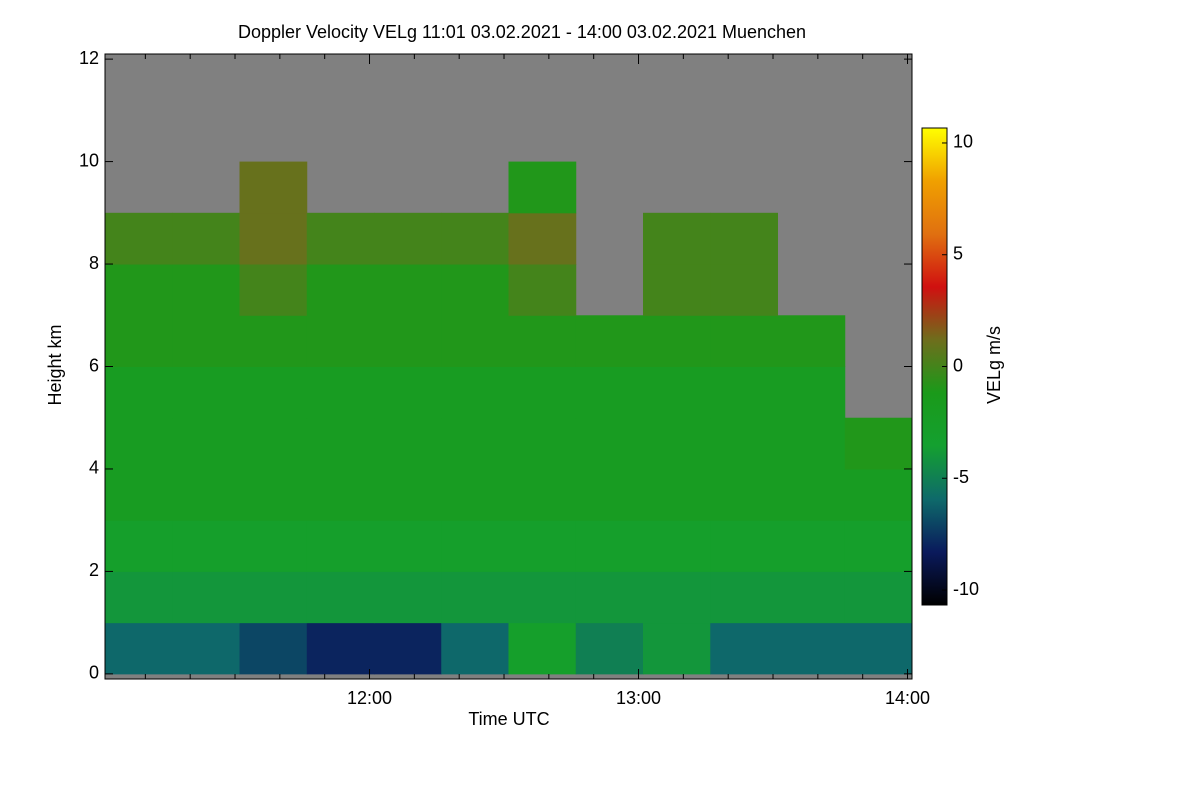 The height and width of the screenshot is (805, 1200). I want to click on x-tick-label: 14:00, so click(907, 698).